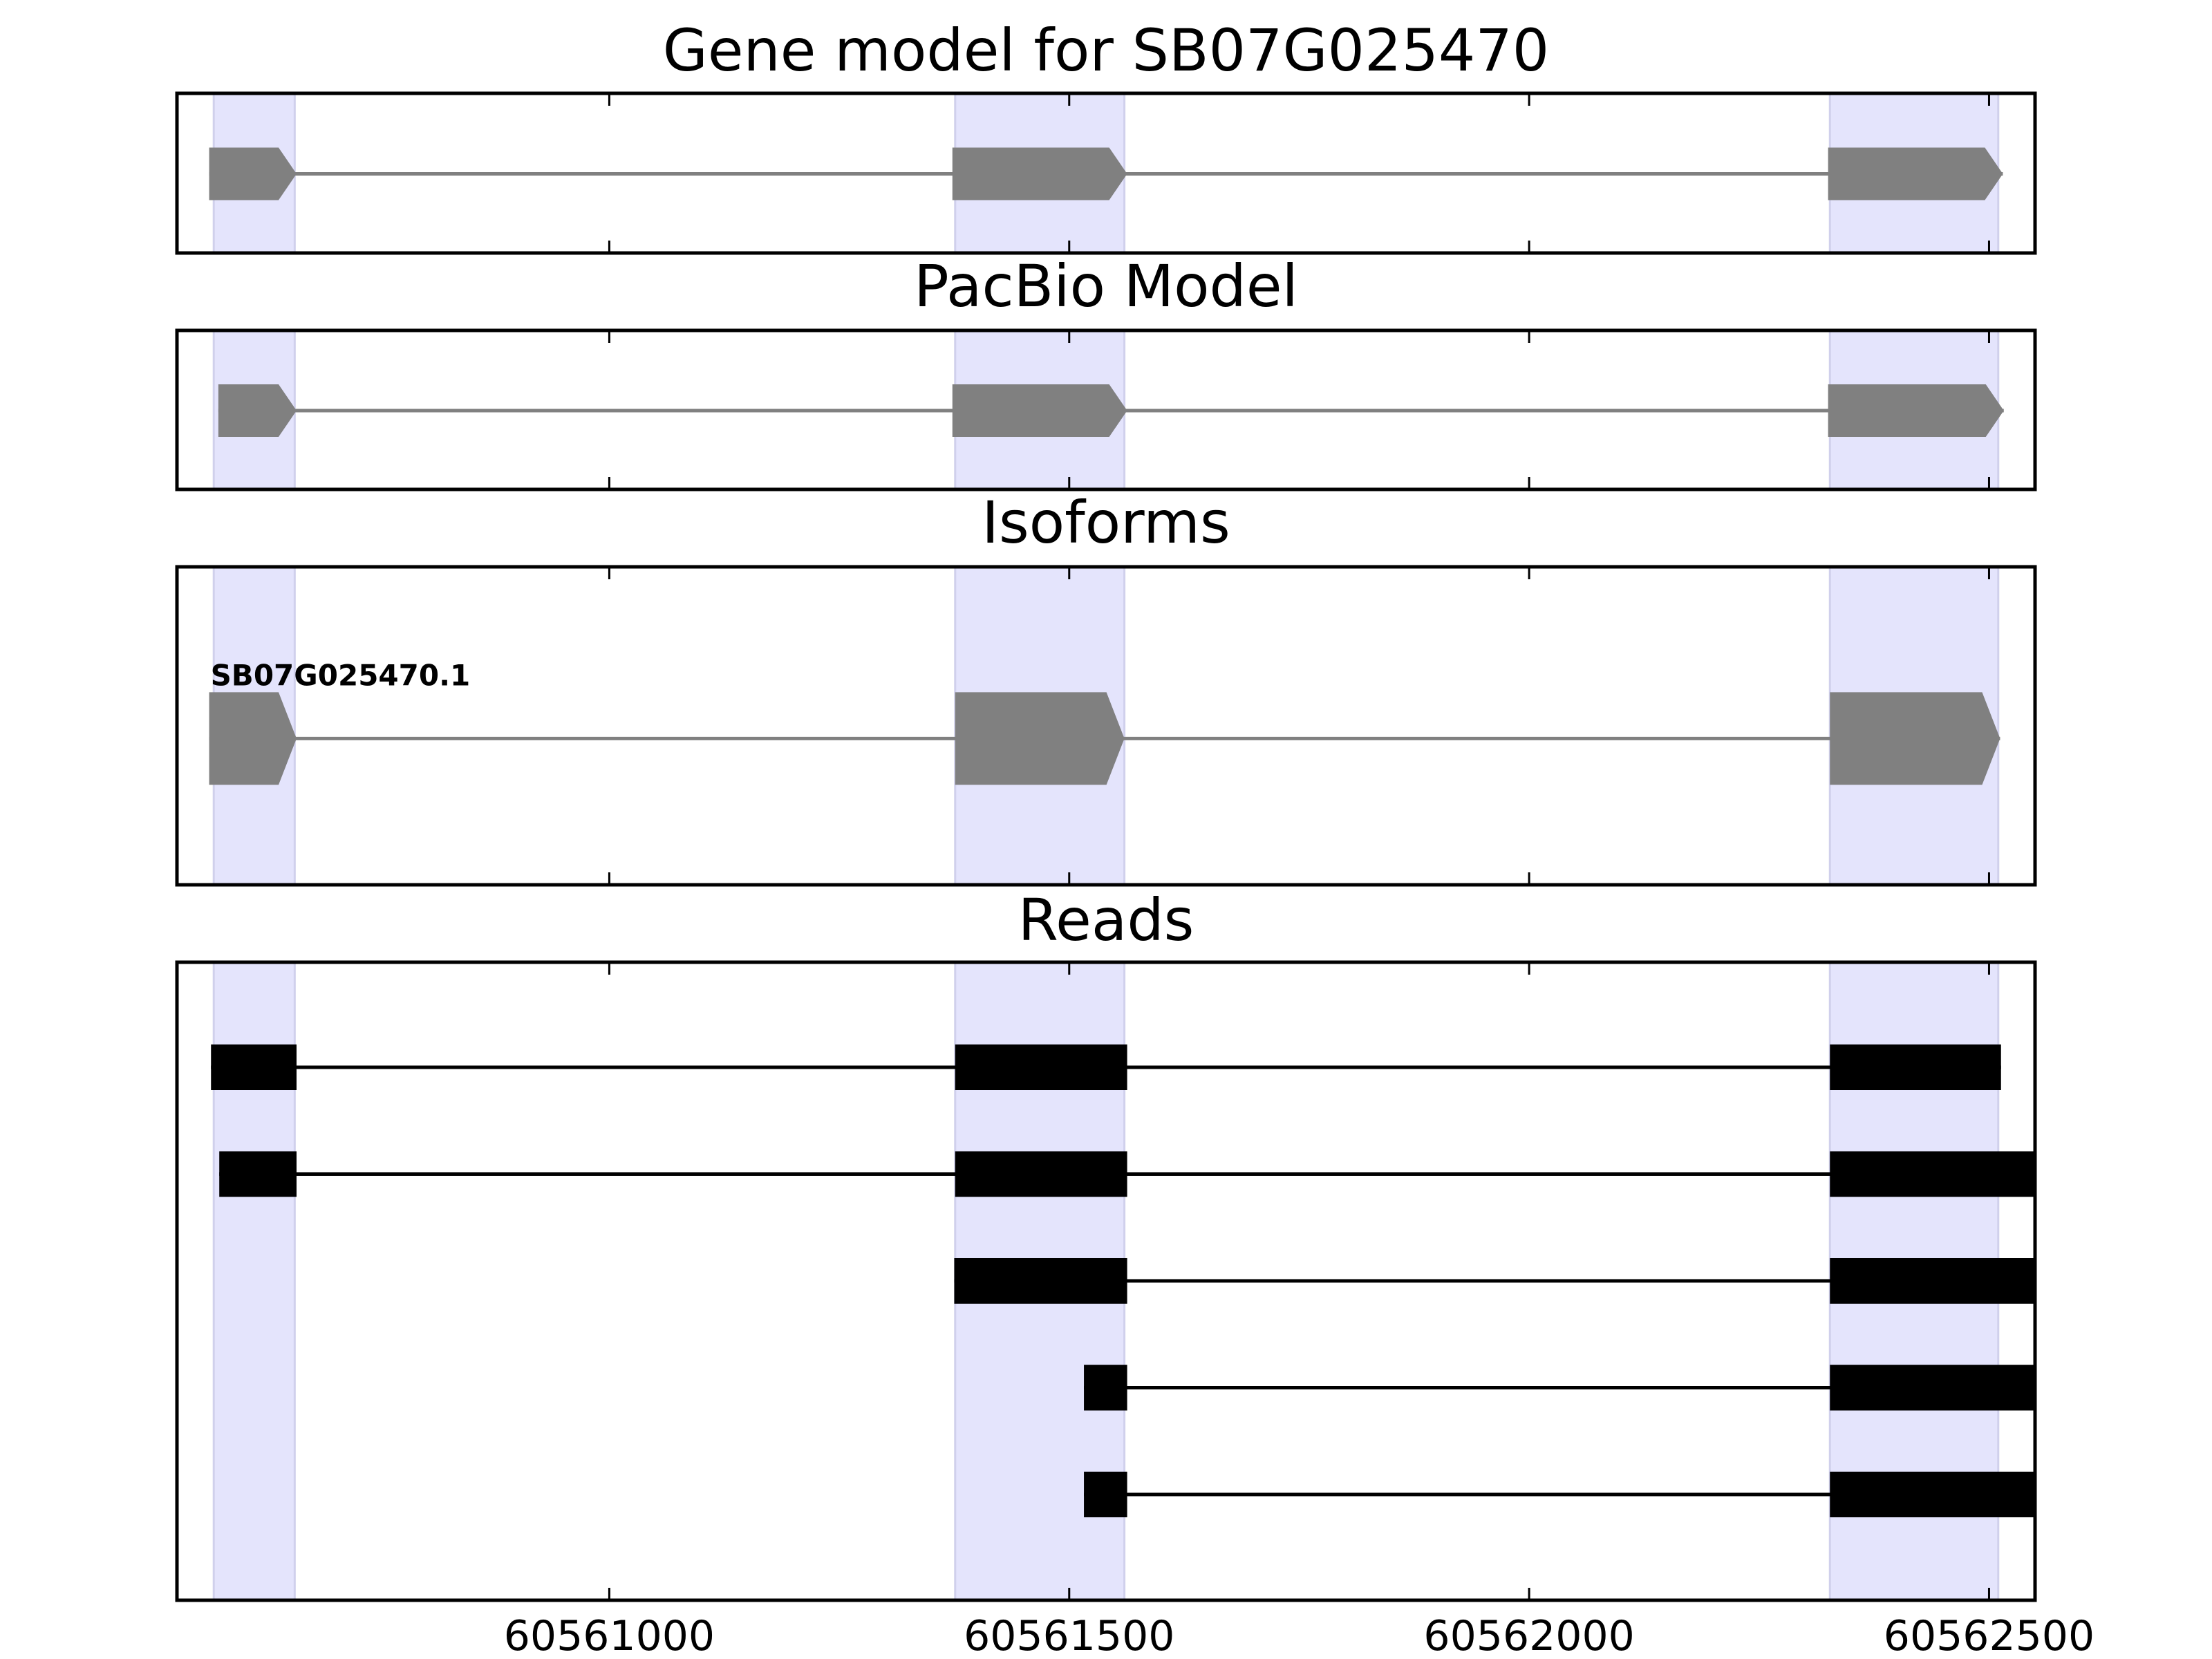  Describe the element at coordinates (1299, 1635) in the screenshot. I see `x-axis: 60561000 60561500 60562000 60562500` at that location.